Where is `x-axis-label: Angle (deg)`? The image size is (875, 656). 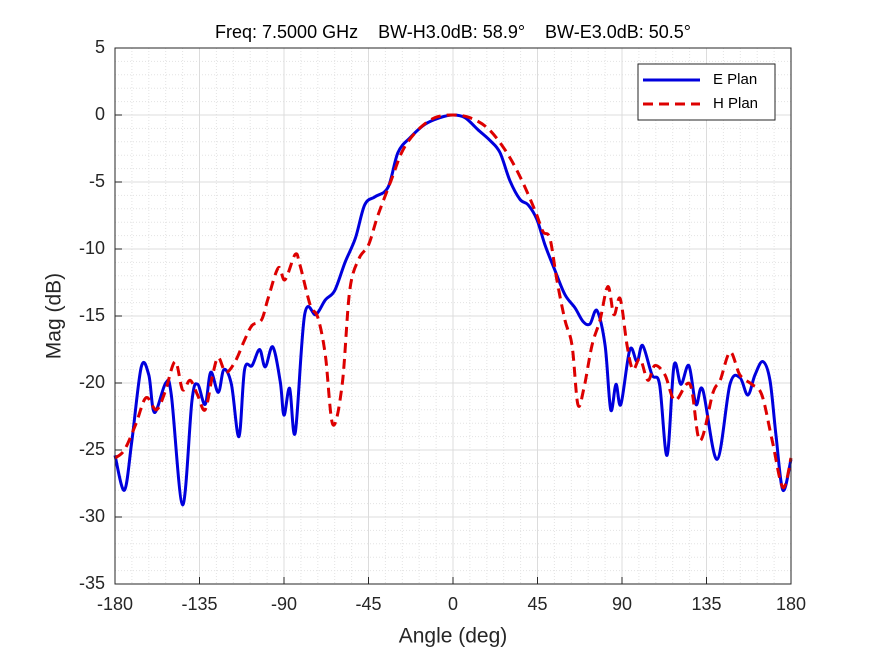
x-axis-label: Angle (deg) is located at coordinates (453, 636).